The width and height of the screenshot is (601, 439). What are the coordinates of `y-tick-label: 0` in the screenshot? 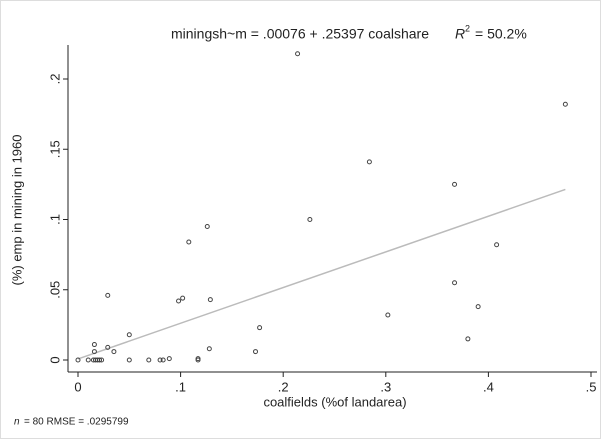 It's located at (54, 359).